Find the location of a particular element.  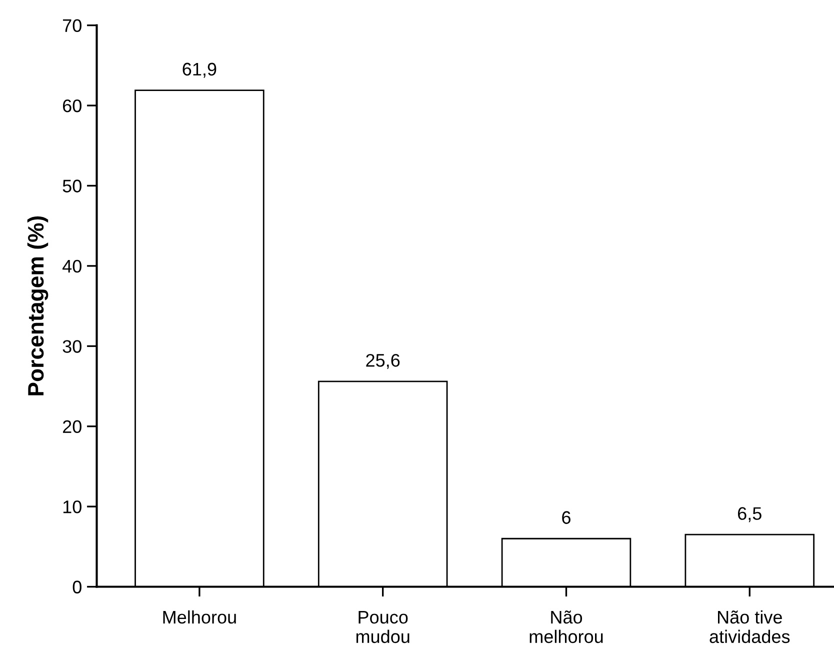

x-tick-label: Não melhorou is located at coordinates (566, 627).